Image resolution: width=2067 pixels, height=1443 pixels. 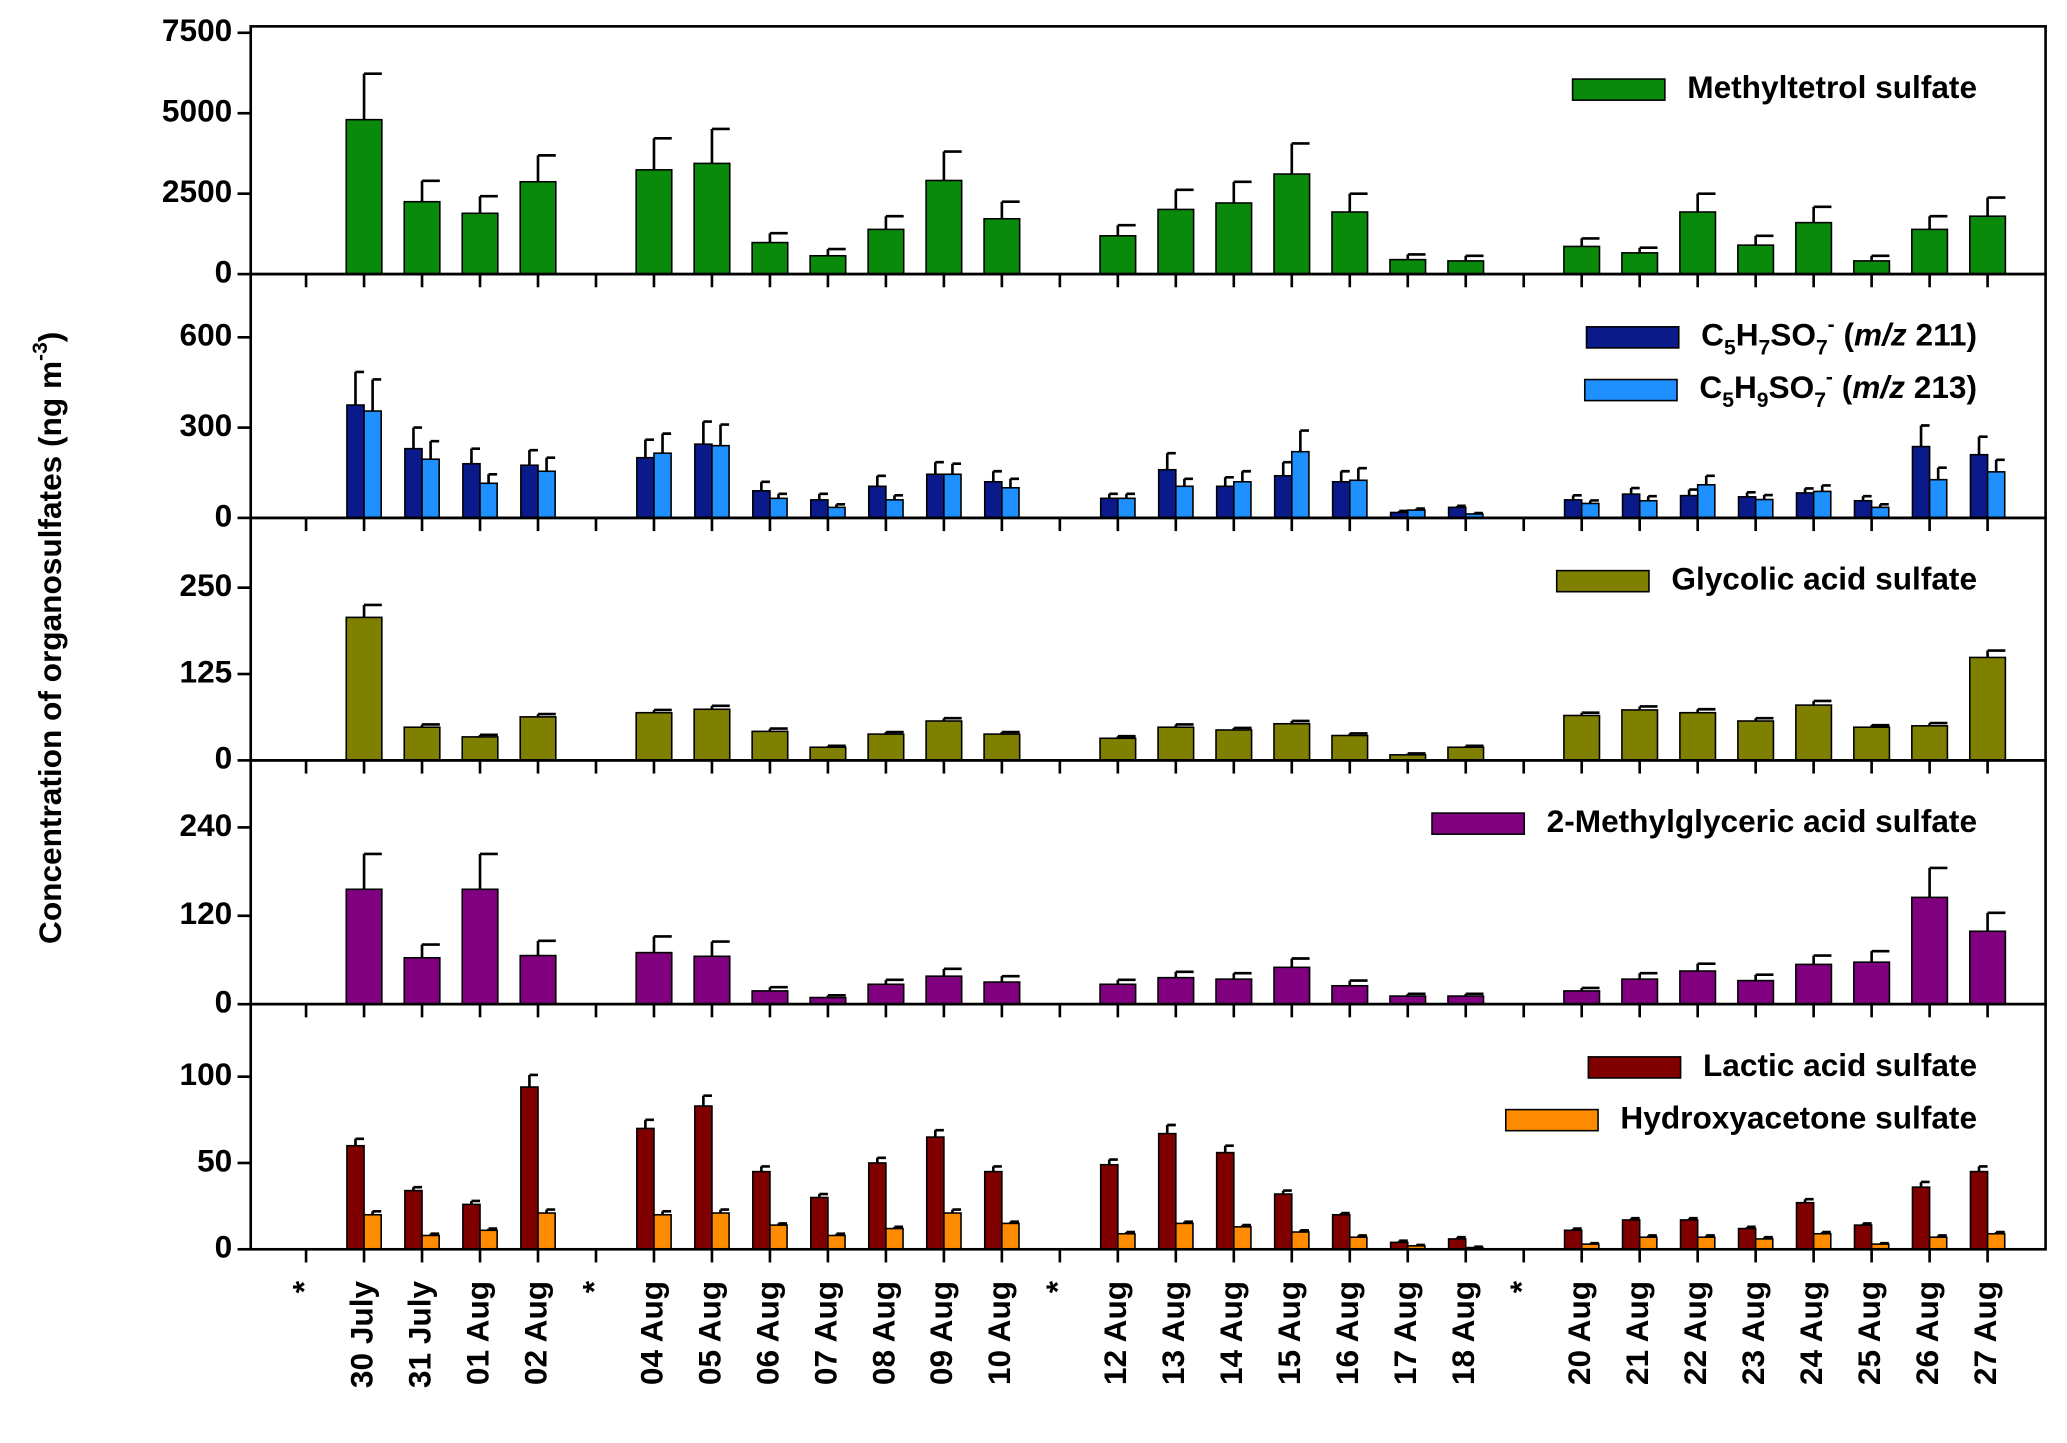 What do you see at coordinates (1839, 336) in the screenshot?
I see `legend-label: C5H7SO7- (m/z 211)` at bounding box center [1839, 336].